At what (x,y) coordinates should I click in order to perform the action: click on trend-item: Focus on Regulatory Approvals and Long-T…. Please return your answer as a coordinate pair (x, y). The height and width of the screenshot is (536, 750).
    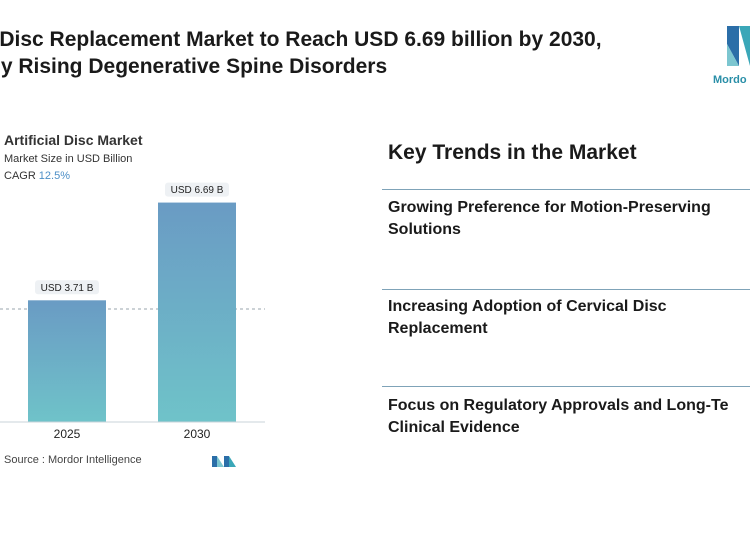
    Looking at the image, I should click on (569, 417).